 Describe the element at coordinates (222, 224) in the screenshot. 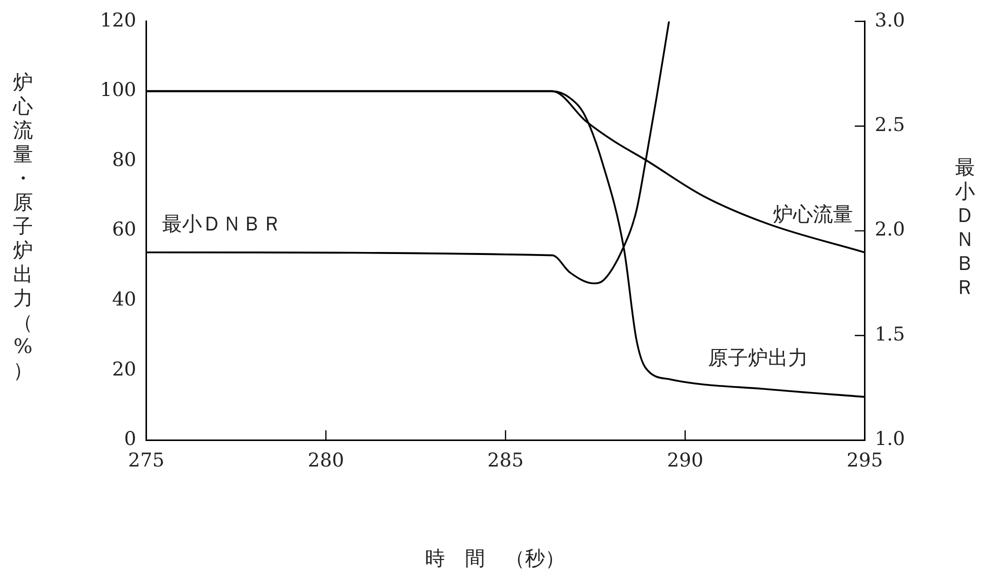

I see `series-label: 最小ＤＮＢＲ` at that location.